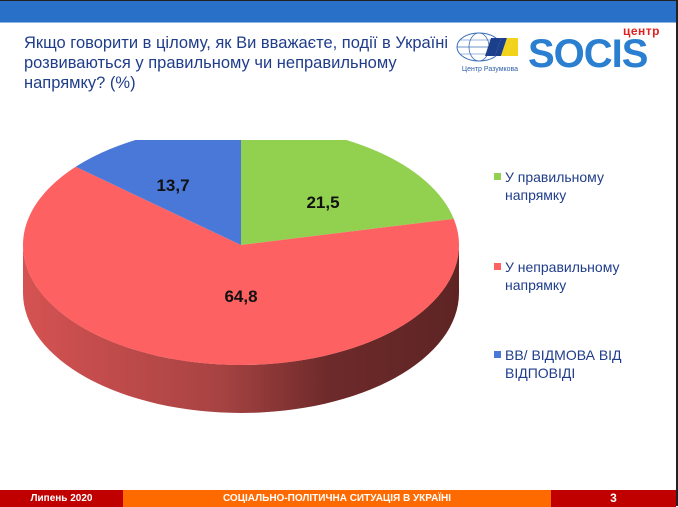  What do you see at coordinates (497, 176) in the screenshot?
I see `legend-swatch-green` at bounding box center [497, 176].